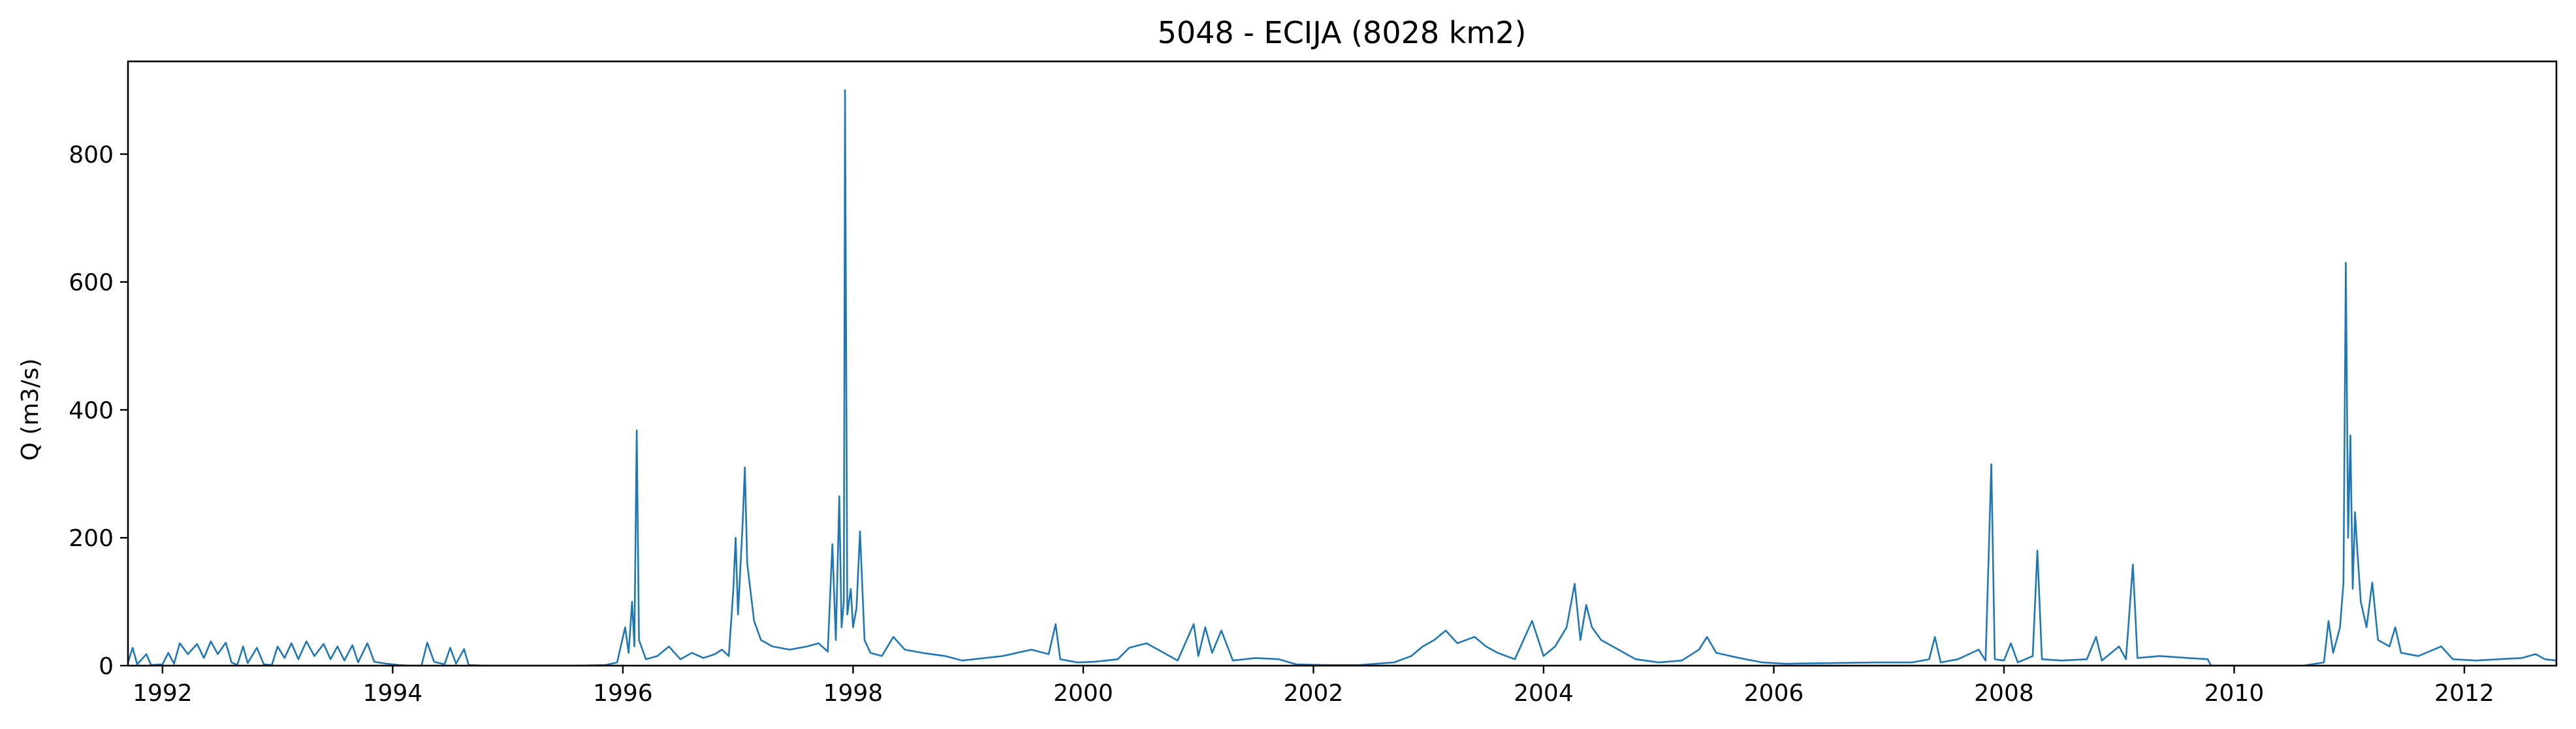  I want to click on y-tick-label-400: 400, so click(92, 410).